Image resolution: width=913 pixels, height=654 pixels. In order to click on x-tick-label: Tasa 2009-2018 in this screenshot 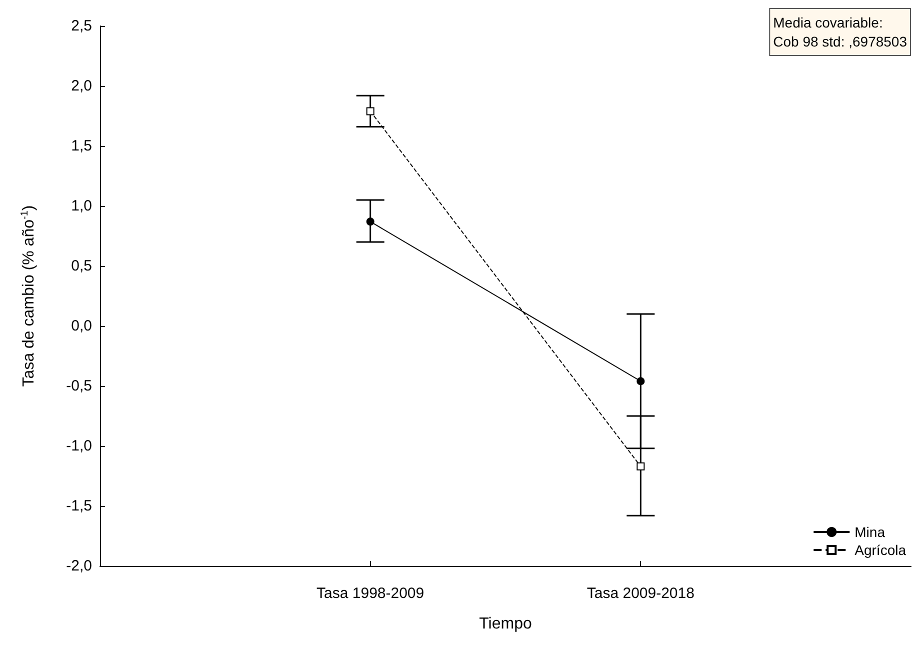, I will do `click(640, 593)`.